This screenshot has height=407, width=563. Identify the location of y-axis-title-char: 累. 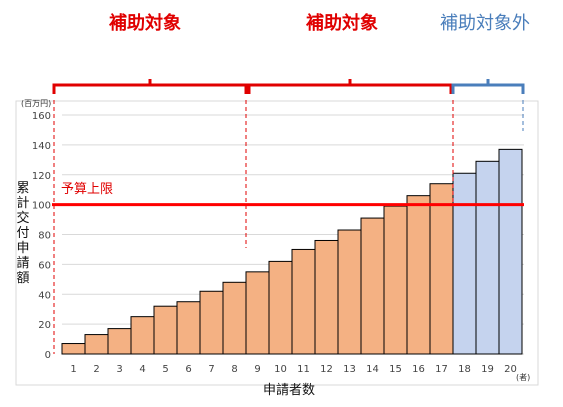
(23, 188).